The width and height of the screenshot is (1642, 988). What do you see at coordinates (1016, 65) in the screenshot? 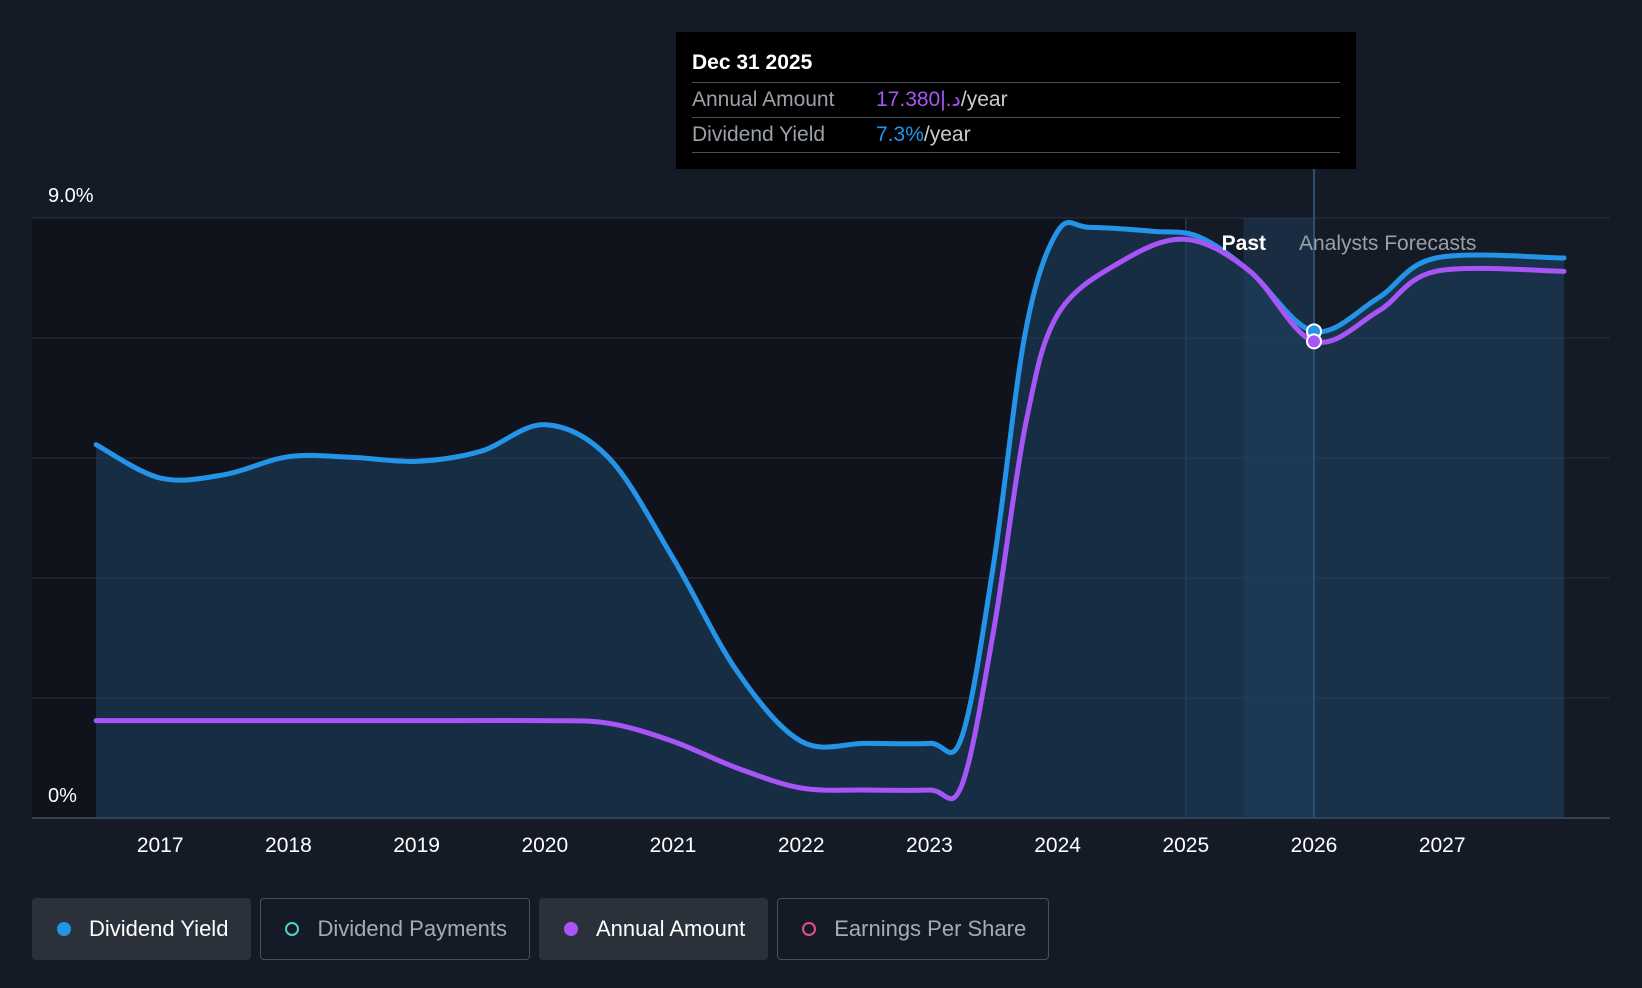
I see `tooltip-date: Dec 31 2025` at bounding box center [1016, 65].